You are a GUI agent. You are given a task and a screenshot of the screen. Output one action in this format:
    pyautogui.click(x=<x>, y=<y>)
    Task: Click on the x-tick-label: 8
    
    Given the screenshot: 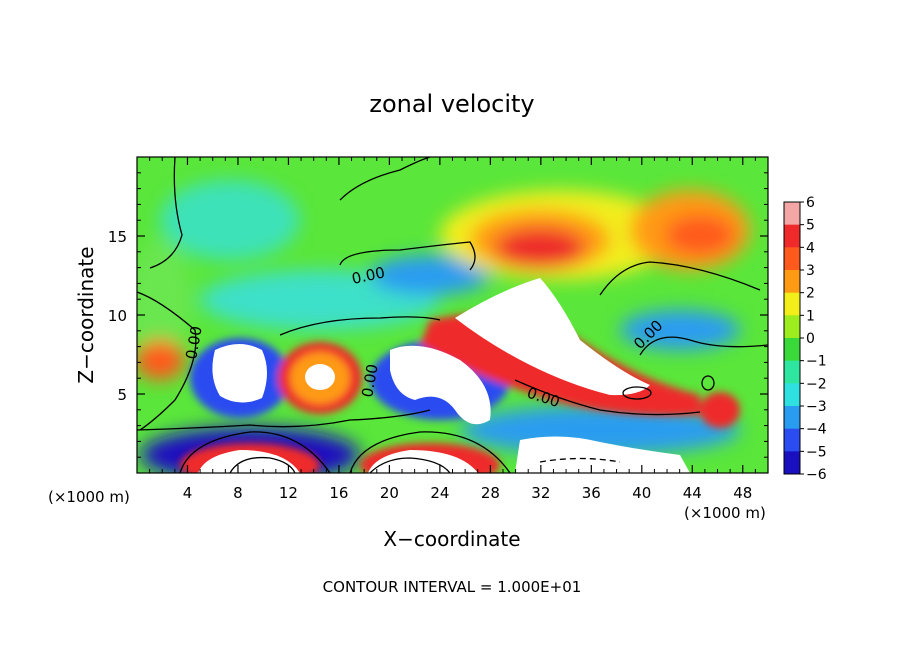 What is the action you would take?
    pyautogui.click(x=238, y=493)
    